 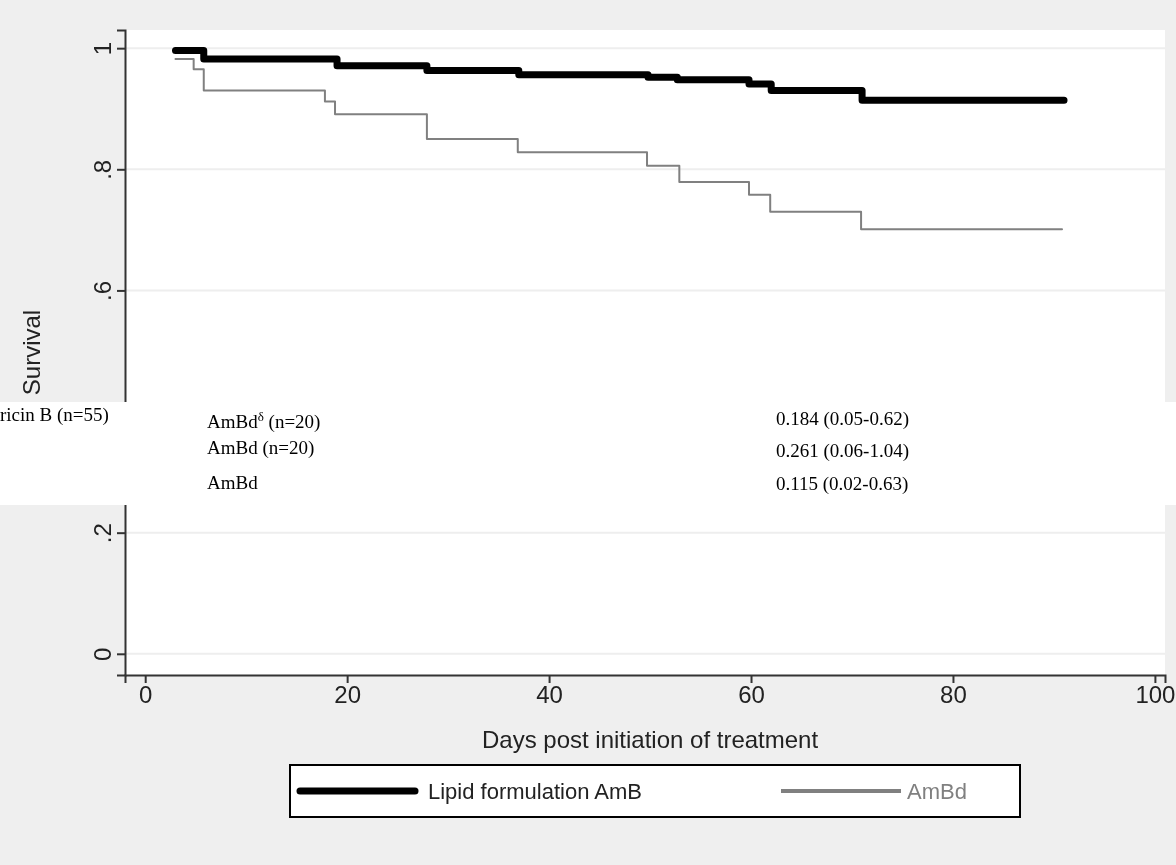 I want to click on y-tick-label: .2, so click(x=103, y=533).